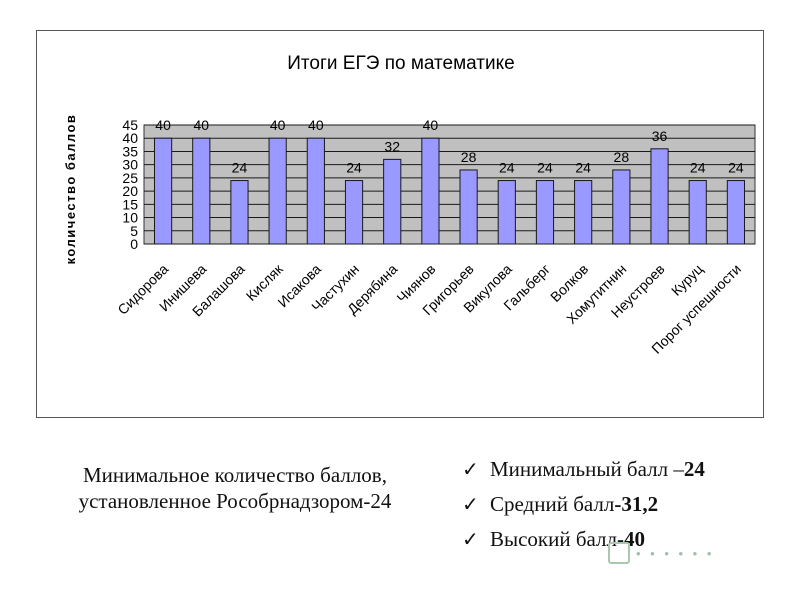 Image resolution: width=800 pixels, height=600 pixels. I want to click on y-axis-label: количество баллов, so click(70, 189).